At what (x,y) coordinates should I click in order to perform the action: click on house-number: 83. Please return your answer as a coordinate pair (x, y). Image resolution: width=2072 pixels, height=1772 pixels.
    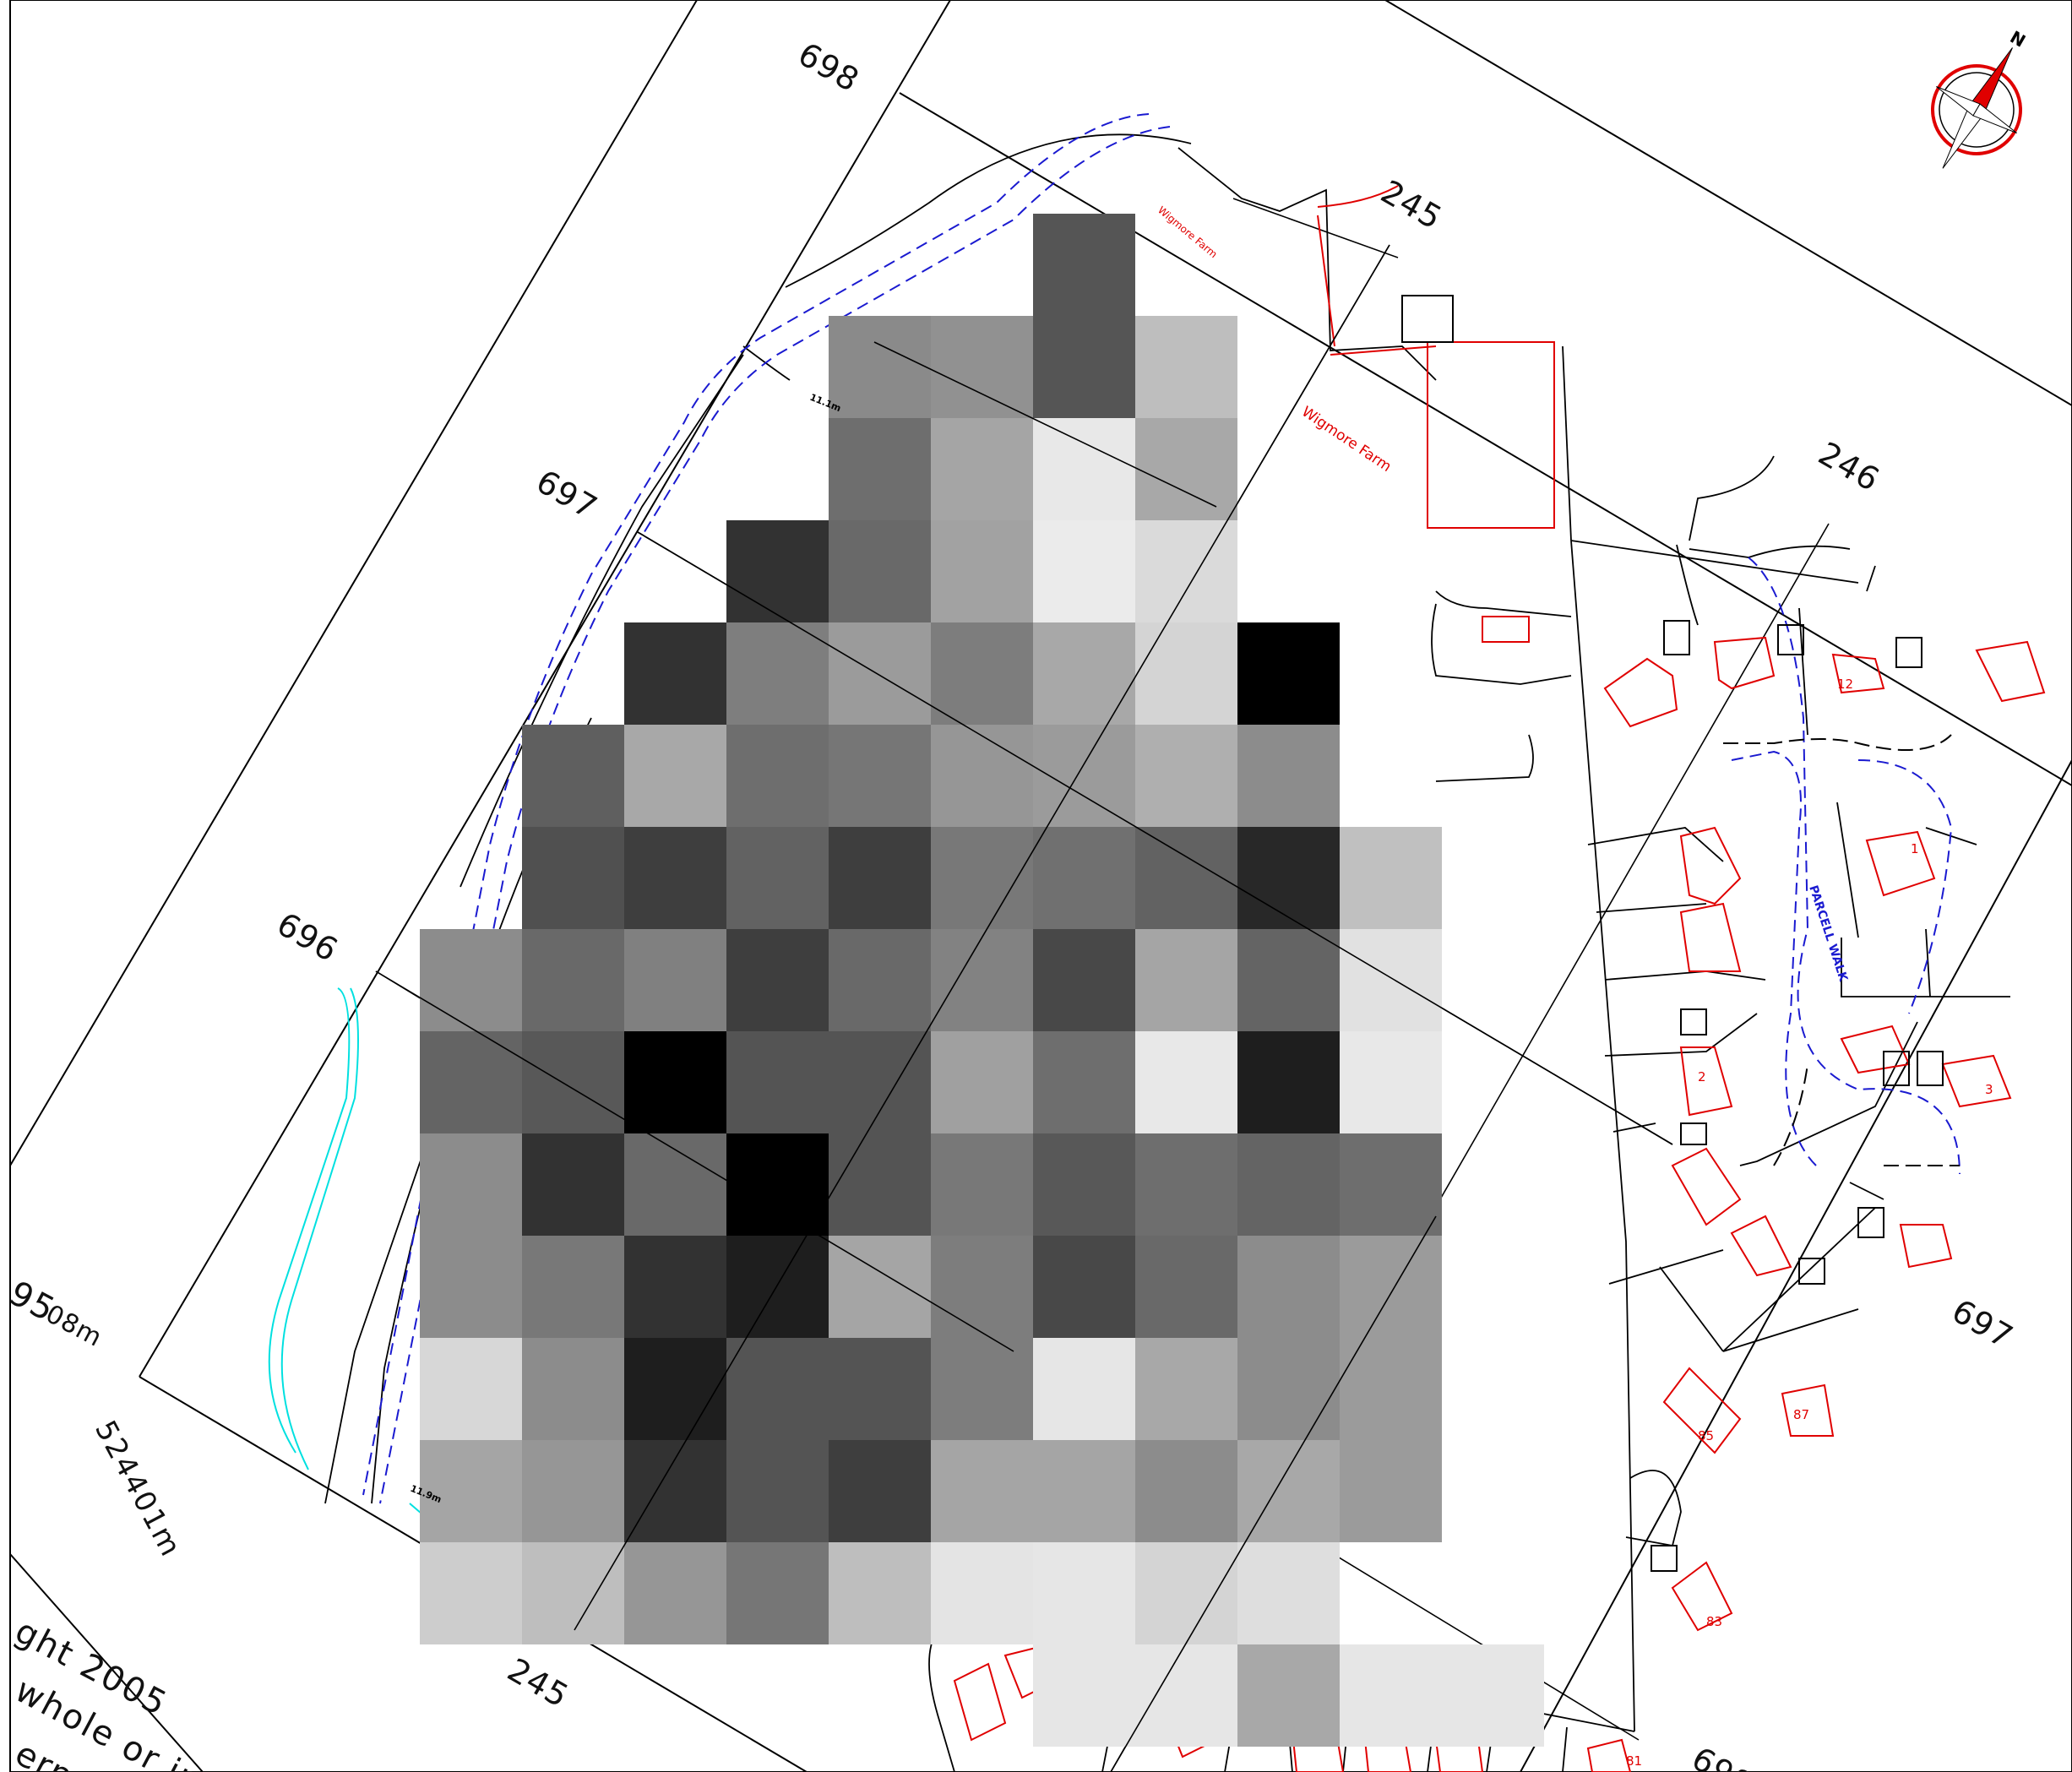
    Looking at the image, I should click on (1714, 1621).